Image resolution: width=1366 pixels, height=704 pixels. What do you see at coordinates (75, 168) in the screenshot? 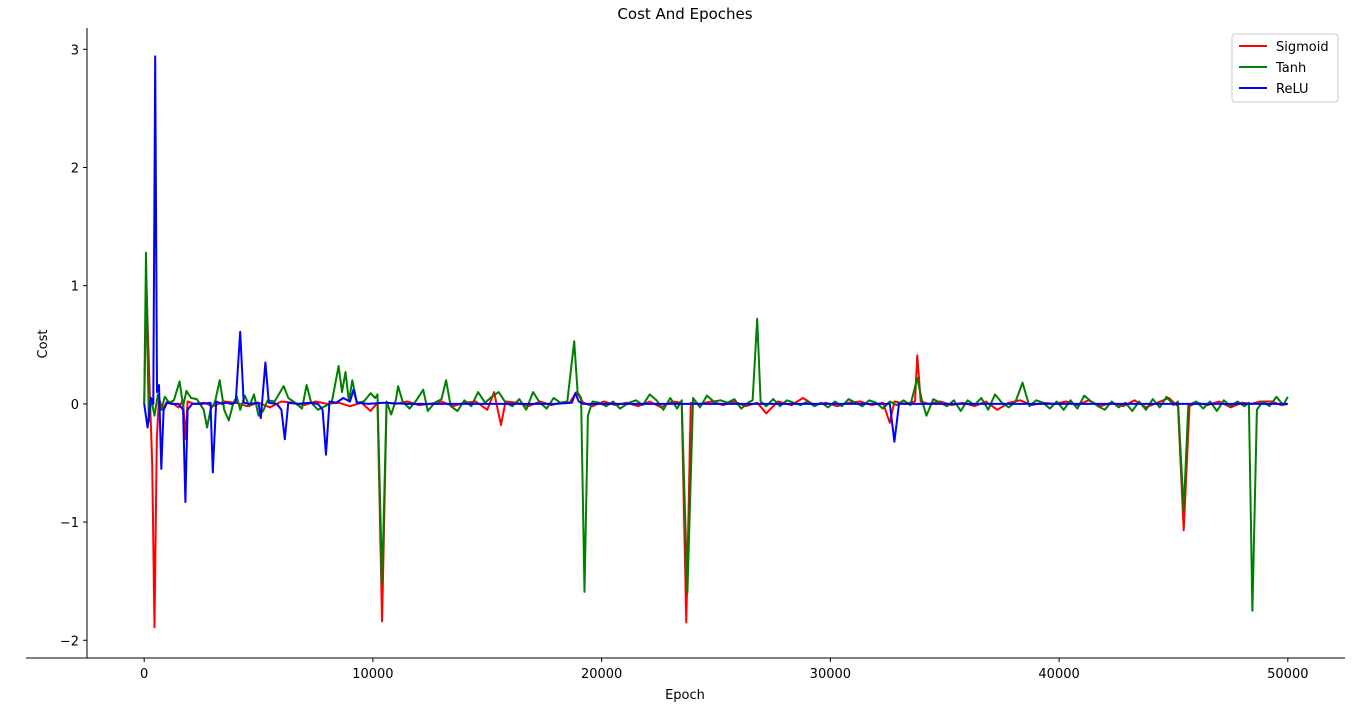
I see `y-tick-label: 2` at bounding box center [75, 168].